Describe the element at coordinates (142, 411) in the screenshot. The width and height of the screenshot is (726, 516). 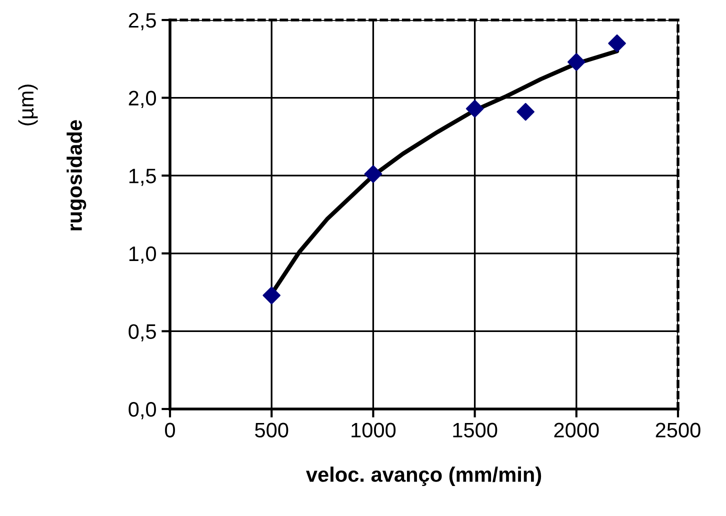
I see `y-tick-label: 0,0` at that location.